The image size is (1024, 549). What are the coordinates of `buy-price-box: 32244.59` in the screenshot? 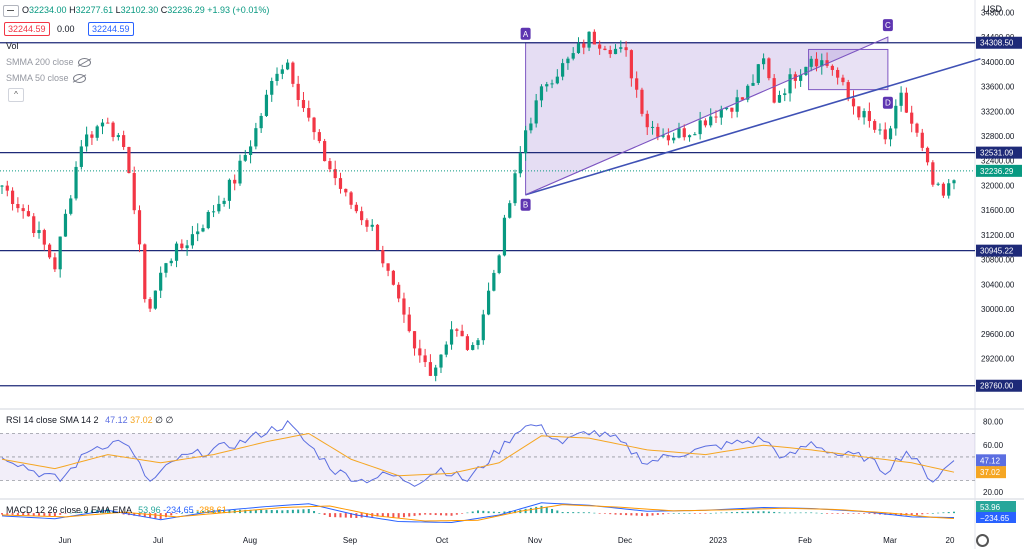 It's located at (111, 29).